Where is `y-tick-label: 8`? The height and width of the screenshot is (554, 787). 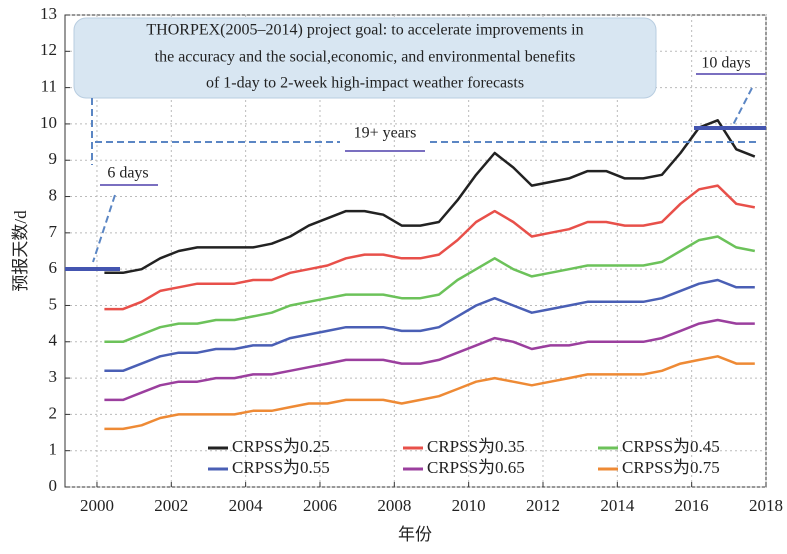
y-tick-label: 8 is located at coordinates (53, 194).